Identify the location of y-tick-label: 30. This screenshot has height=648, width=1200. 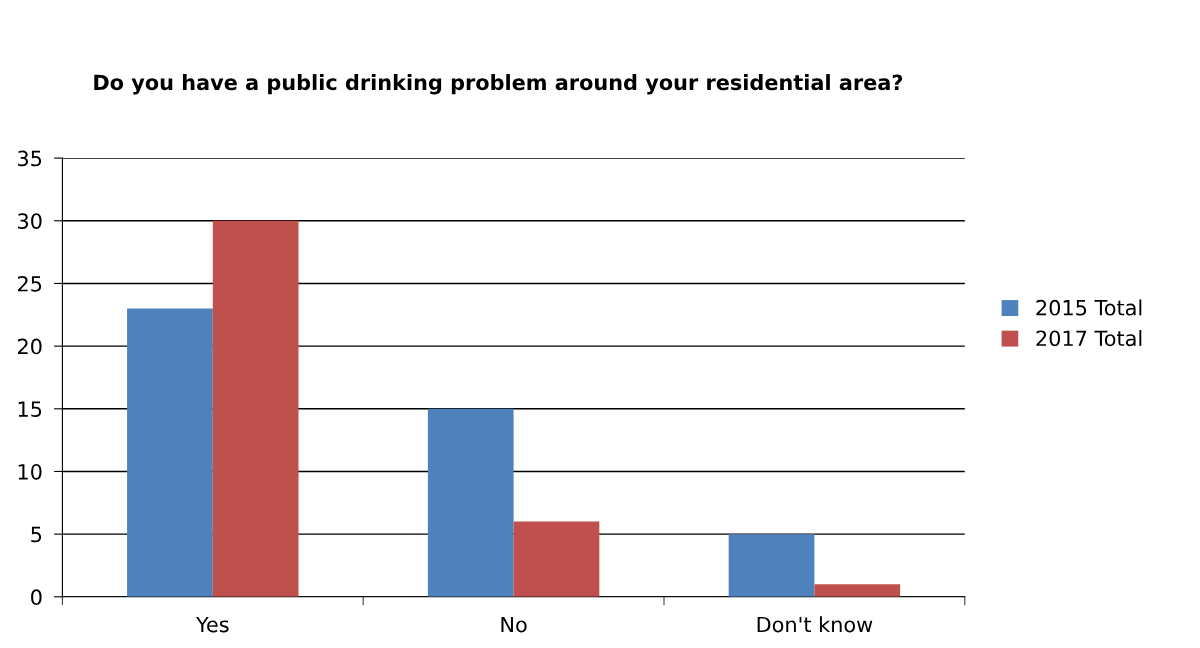
(30, 221).